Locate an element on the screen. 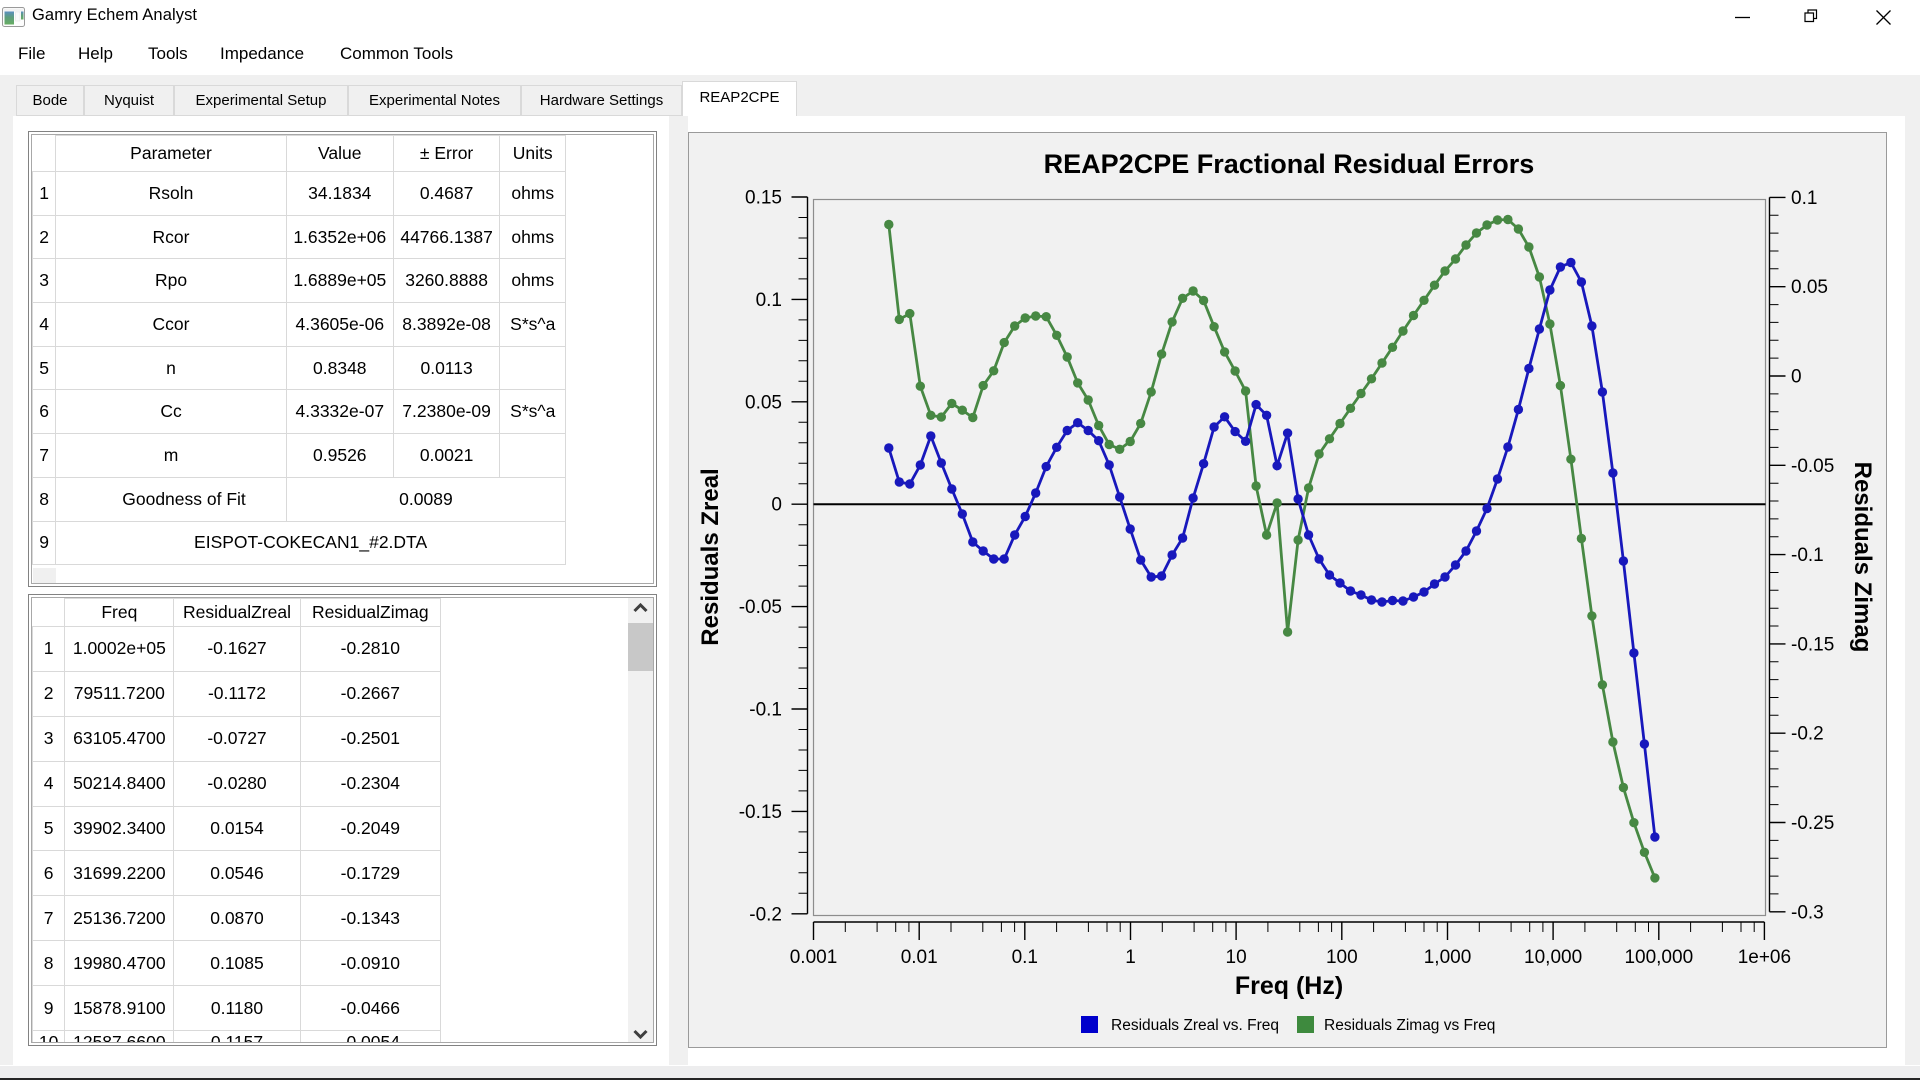 The height and width of the screenshot is (1080, 1920). svg-text: 1e+06 is located at coordinates (1764, 957).